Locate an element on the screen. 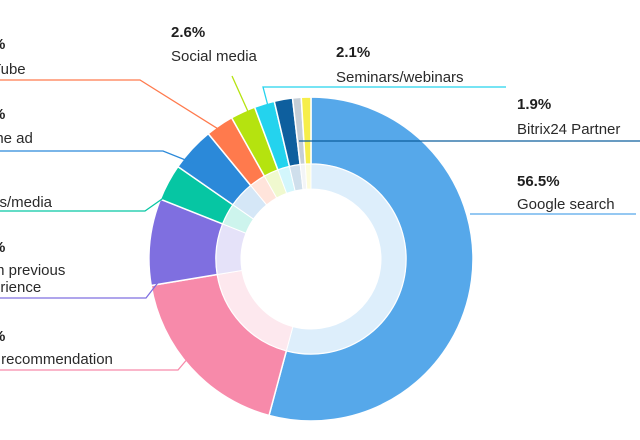  category-label-previous-1: erience is located at coordinates (20, 287).